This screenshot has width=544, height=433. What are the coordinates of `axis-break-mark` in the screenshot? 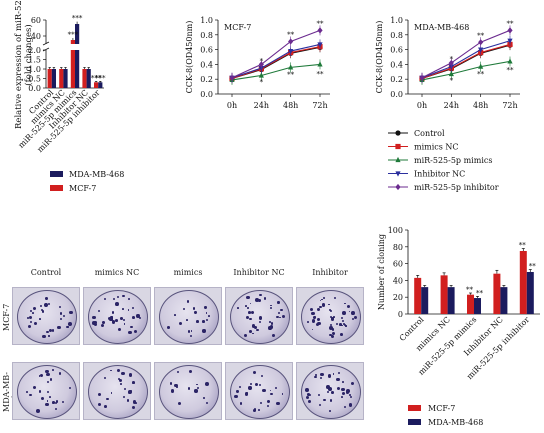 It's located at (46, 43).